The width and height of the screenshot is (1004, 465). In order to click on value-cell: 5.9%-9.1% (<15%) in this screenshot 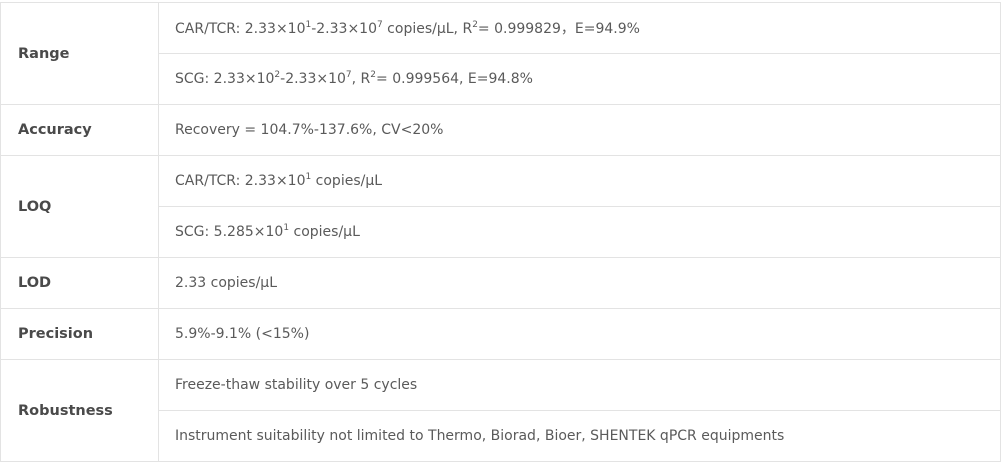, I will do `click(579, 334)`.